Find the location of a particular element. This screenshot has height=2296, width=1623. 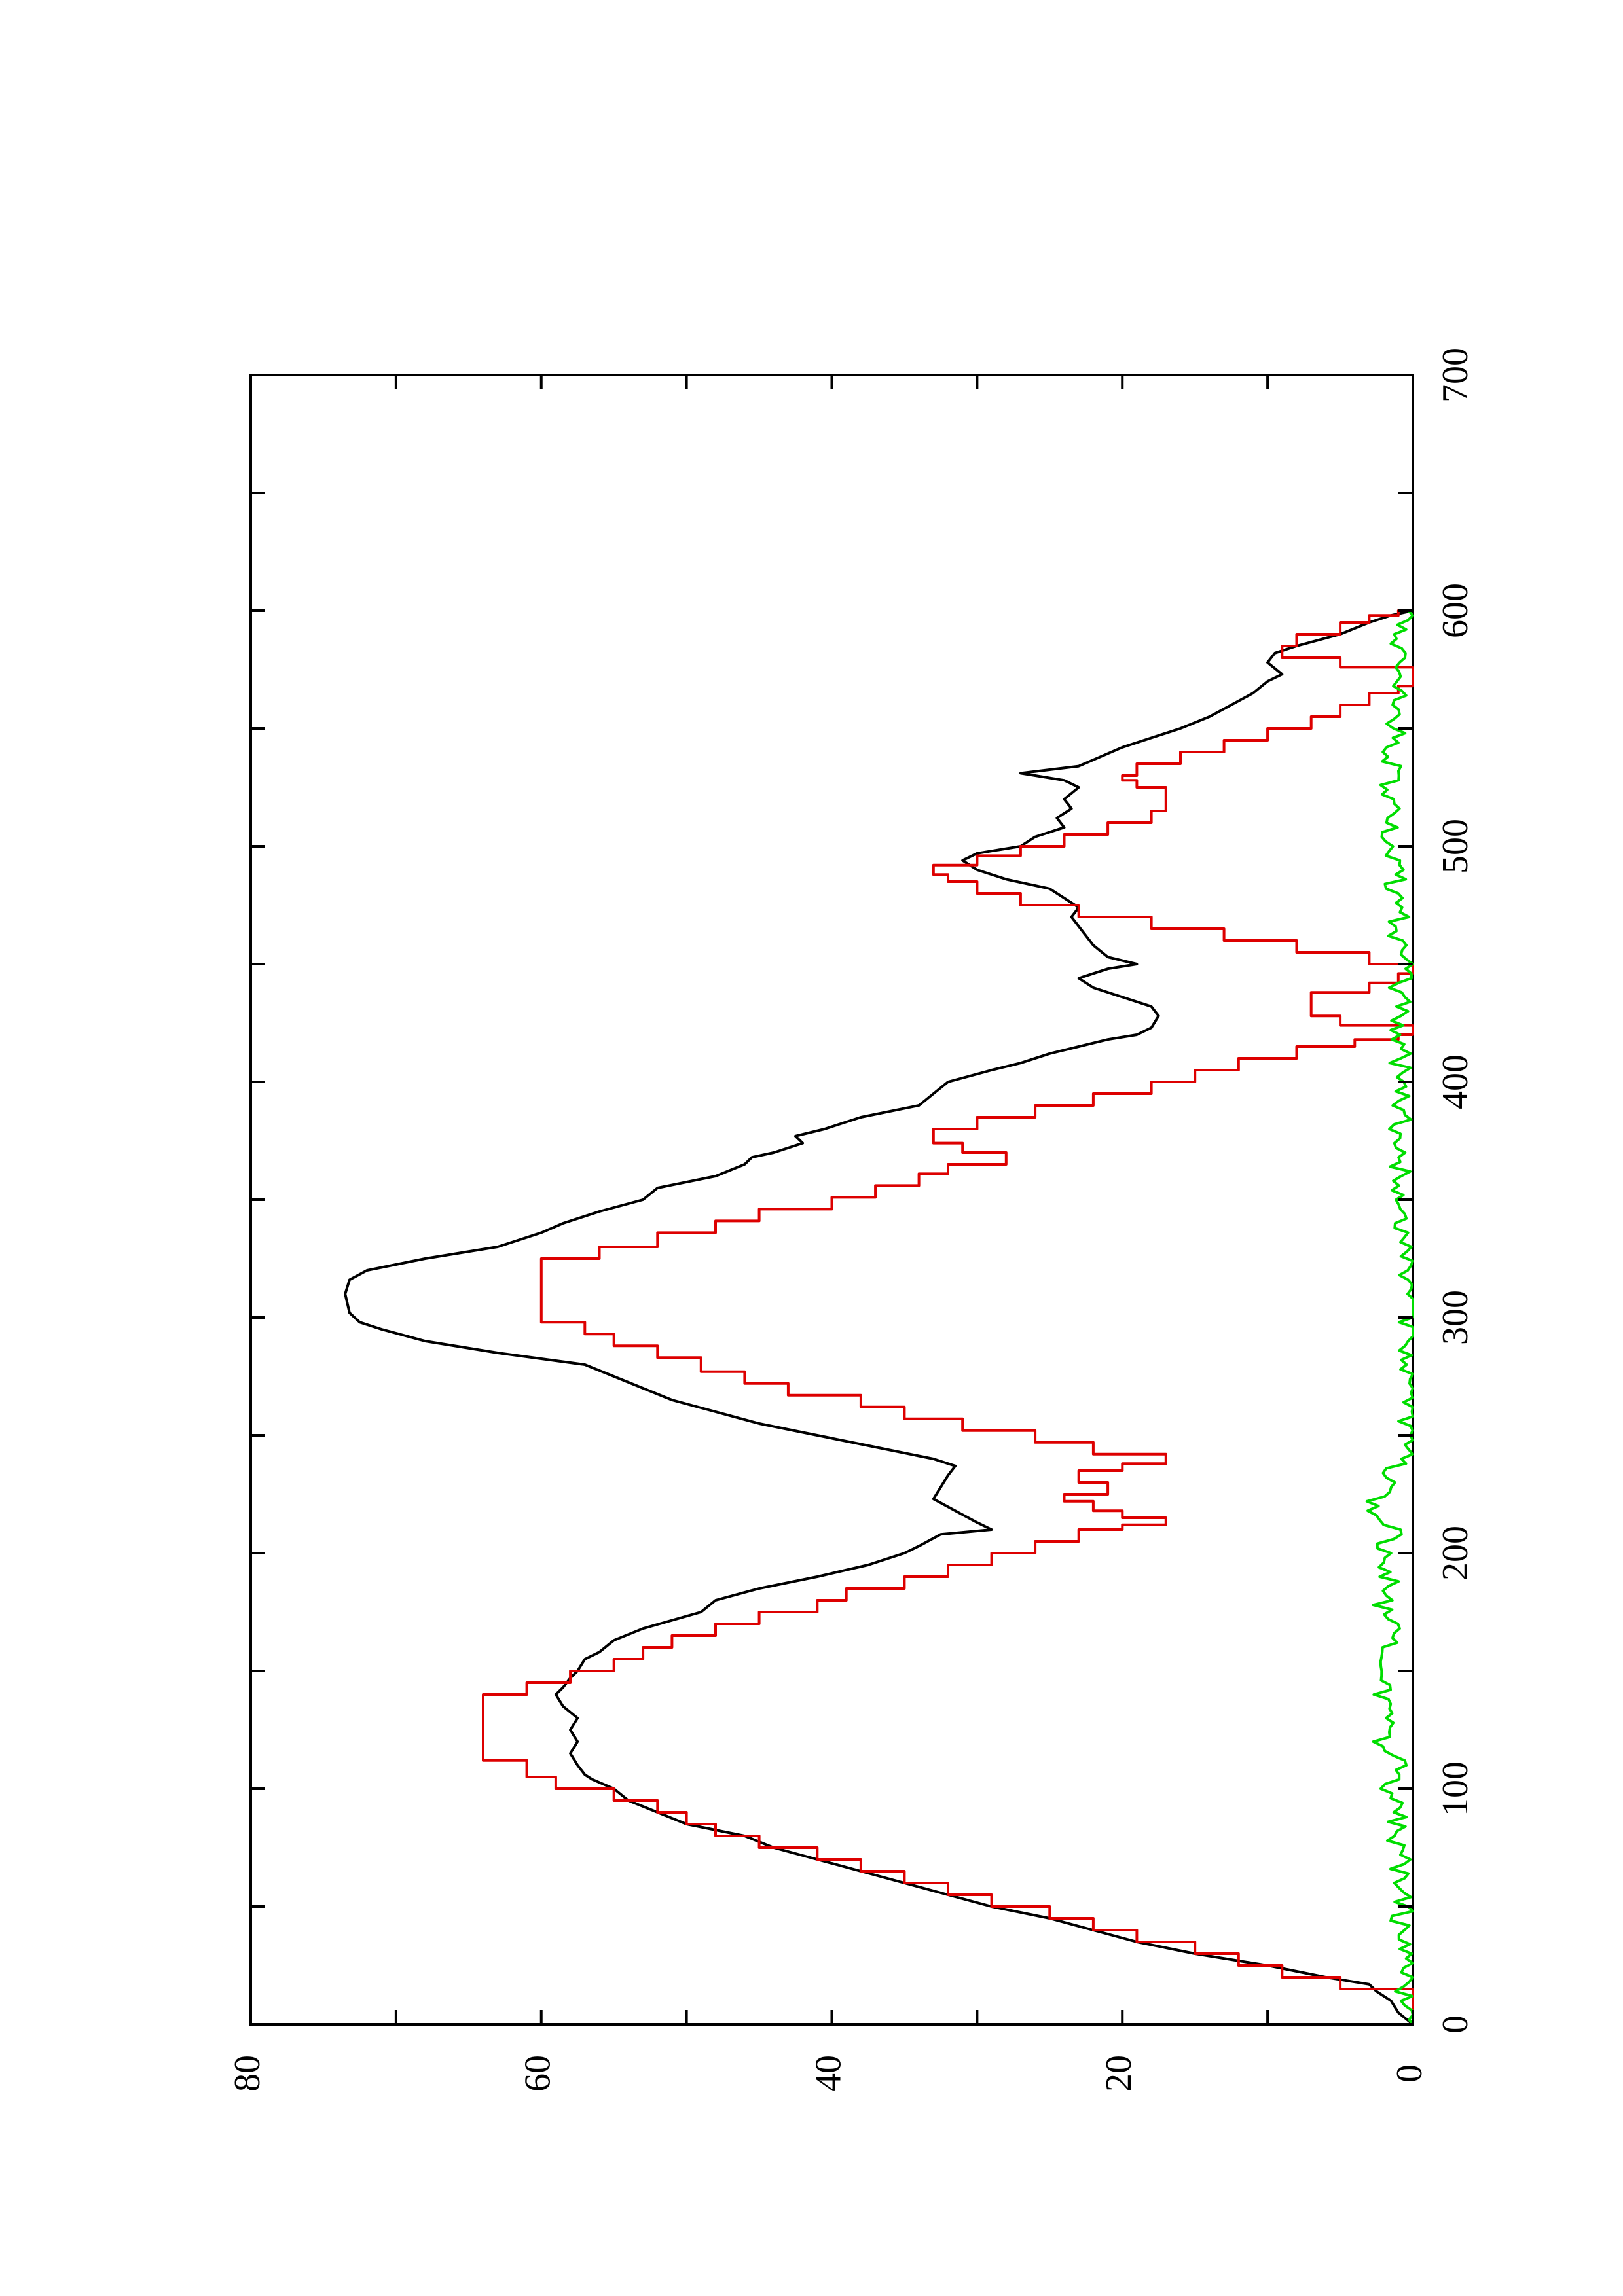

x-tick-label: 500 is located at coordinates (1455, 846).